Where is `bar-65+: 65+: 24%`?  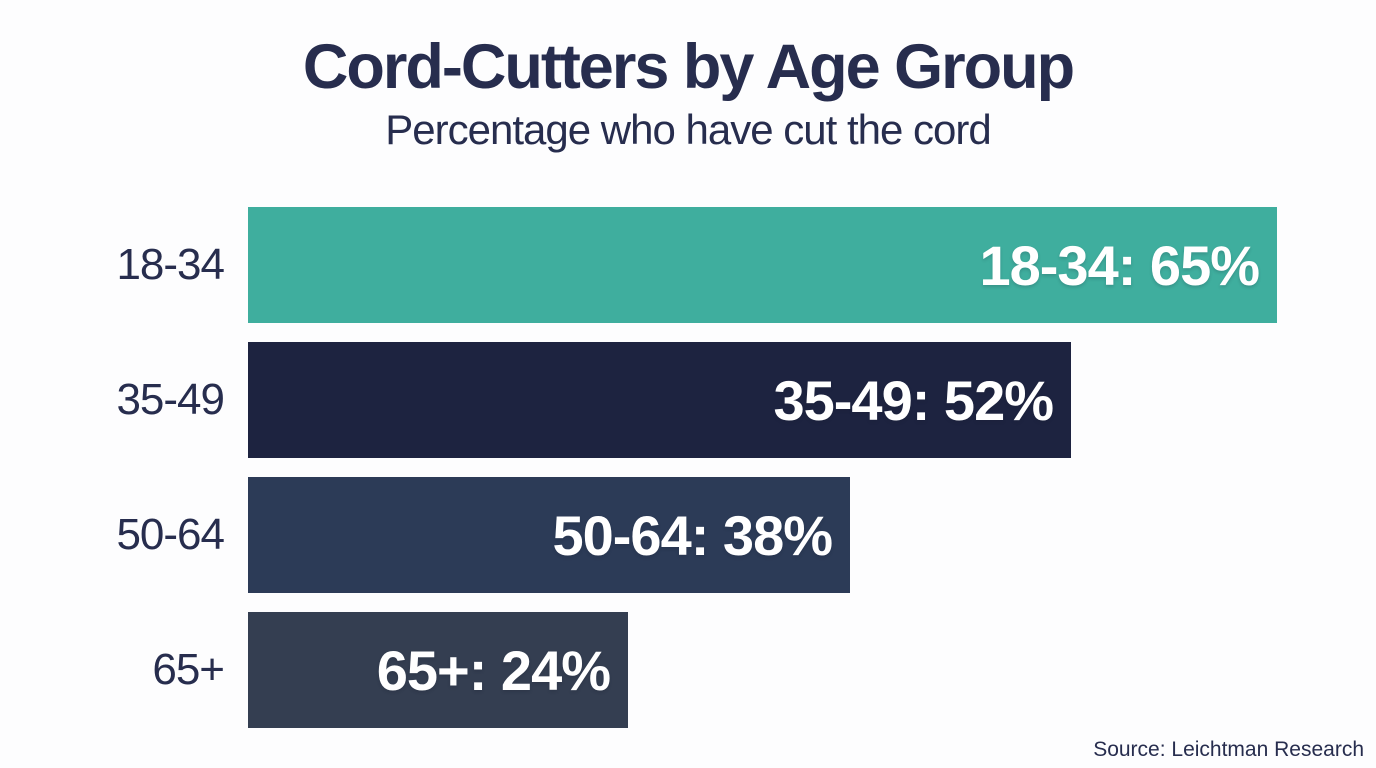
bar-65+: 65+: 24% is located at coordinates (438, 670).